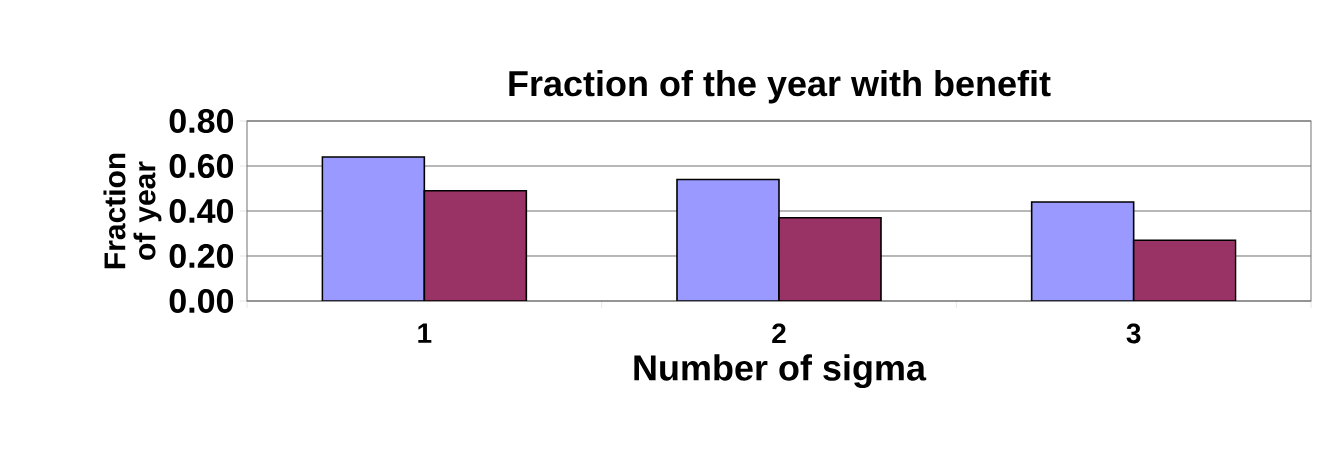 The image size is (1325, 450). What do you see at coordinates (201, 301) in the screenshot?
I see `y-tick-label: 0.00` at bounding box center [201, 301].